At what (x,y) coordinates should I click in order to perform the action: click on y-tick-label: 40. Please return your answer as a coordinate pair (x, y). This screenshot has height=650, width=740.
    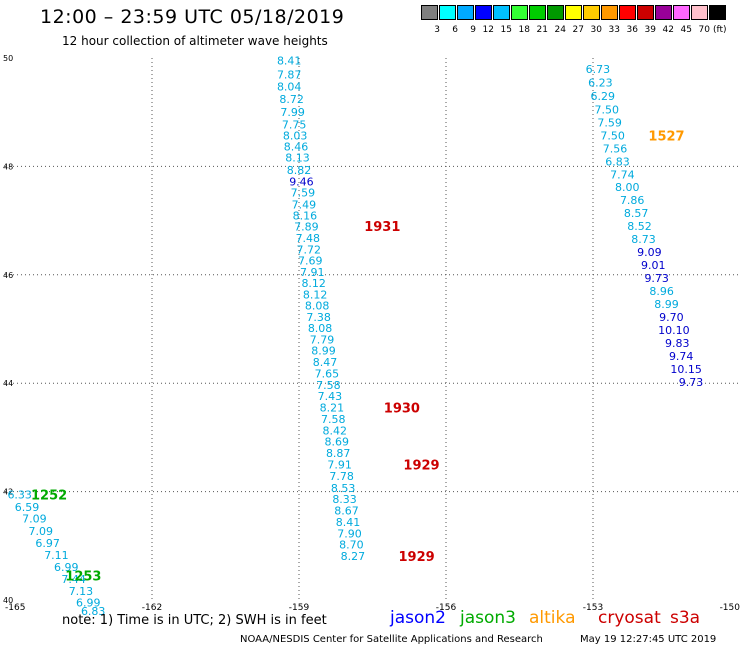
    Looking at the image, I should click on (8, 600).